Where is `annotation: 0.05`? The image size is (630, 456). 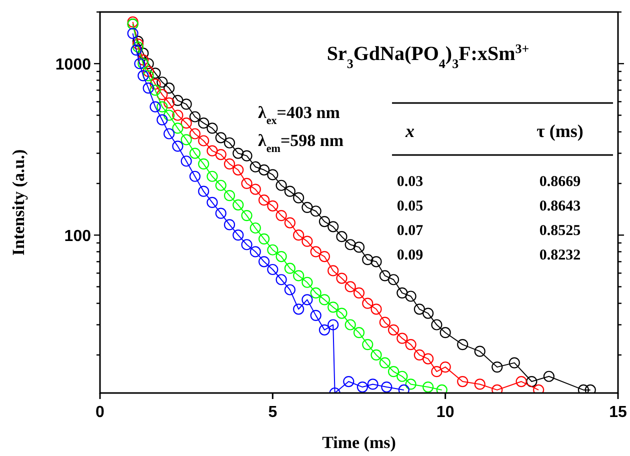
annotation: 0.05 is located at coordinates (410, 206).